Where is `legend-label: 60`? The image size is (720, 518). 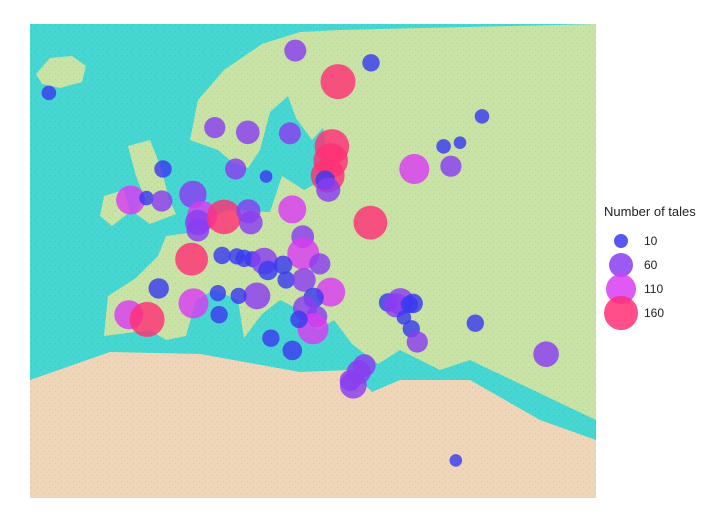 legend-label: 60 is located at coordinates (651, 265).